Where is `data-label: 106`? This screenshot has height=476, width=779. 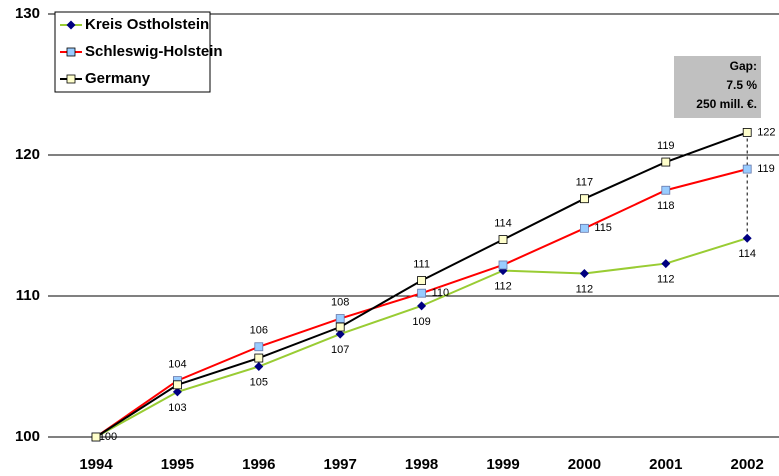
data-label: 106 is located at coordinates (259, 331).